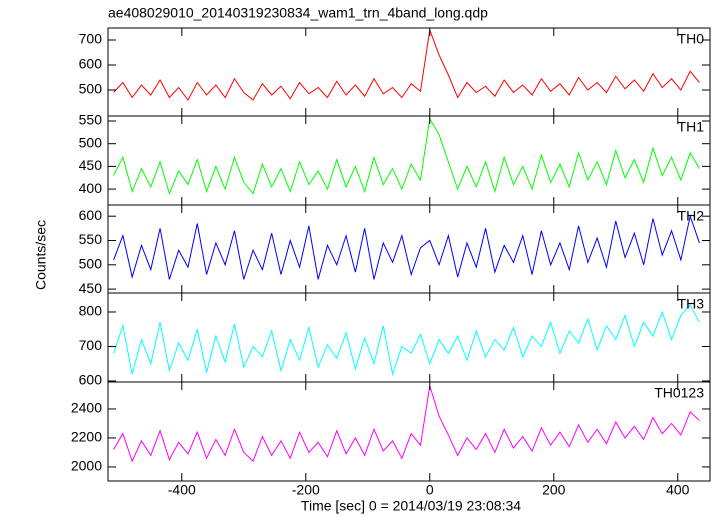  Describe the element at coordinates (86, 408) in the screenshot. I see `y-tick-label: 2400` at that location.